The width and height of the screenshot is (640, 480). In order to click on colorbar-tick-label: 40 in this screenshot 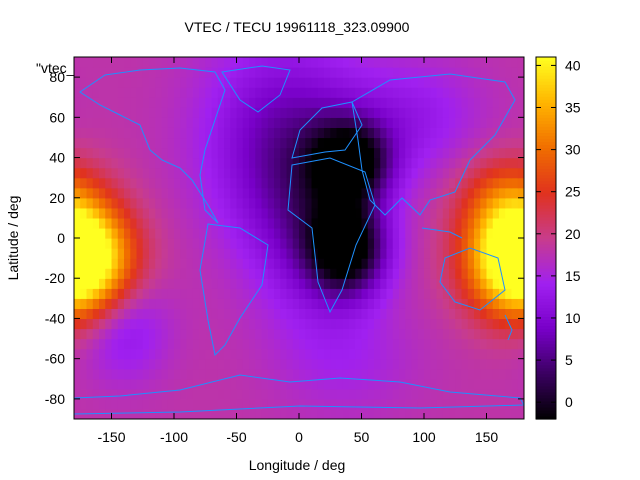, I will do `click(573, 65)`.